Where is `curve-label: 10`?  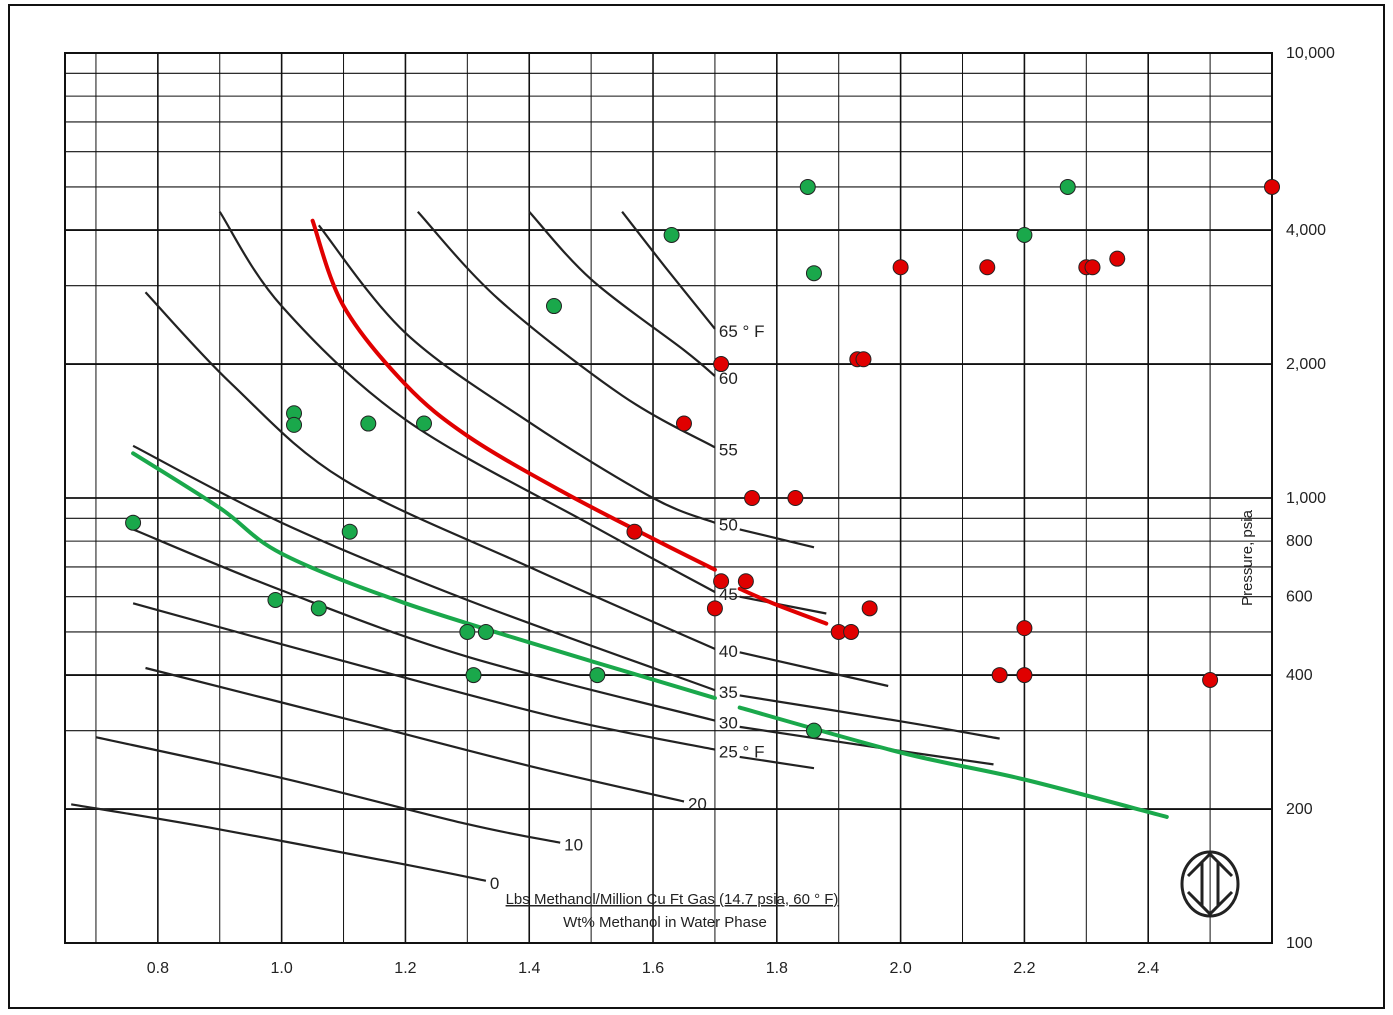 curve-label: 10 is located at coordinates (573, 845).